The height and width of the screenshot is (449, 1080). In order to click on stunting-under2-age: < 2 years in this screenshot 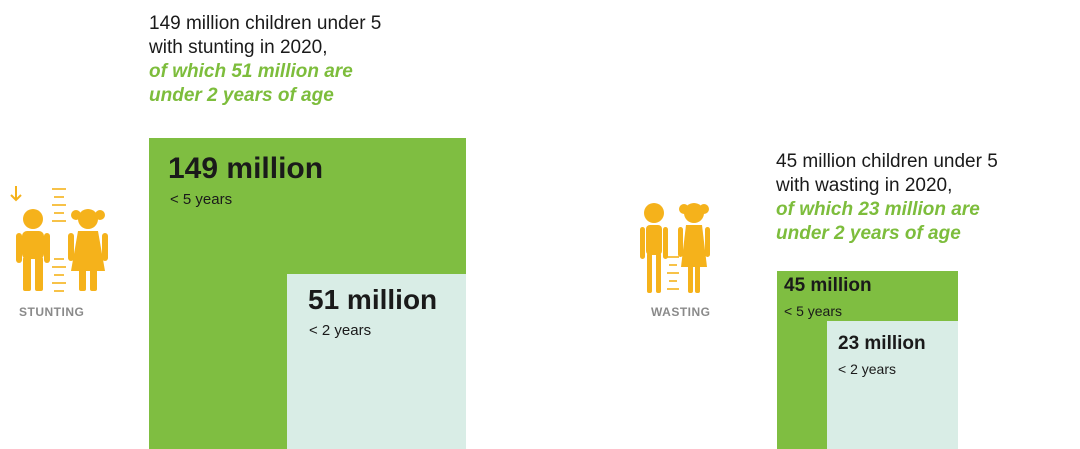, I will do `click(340, 330)`.